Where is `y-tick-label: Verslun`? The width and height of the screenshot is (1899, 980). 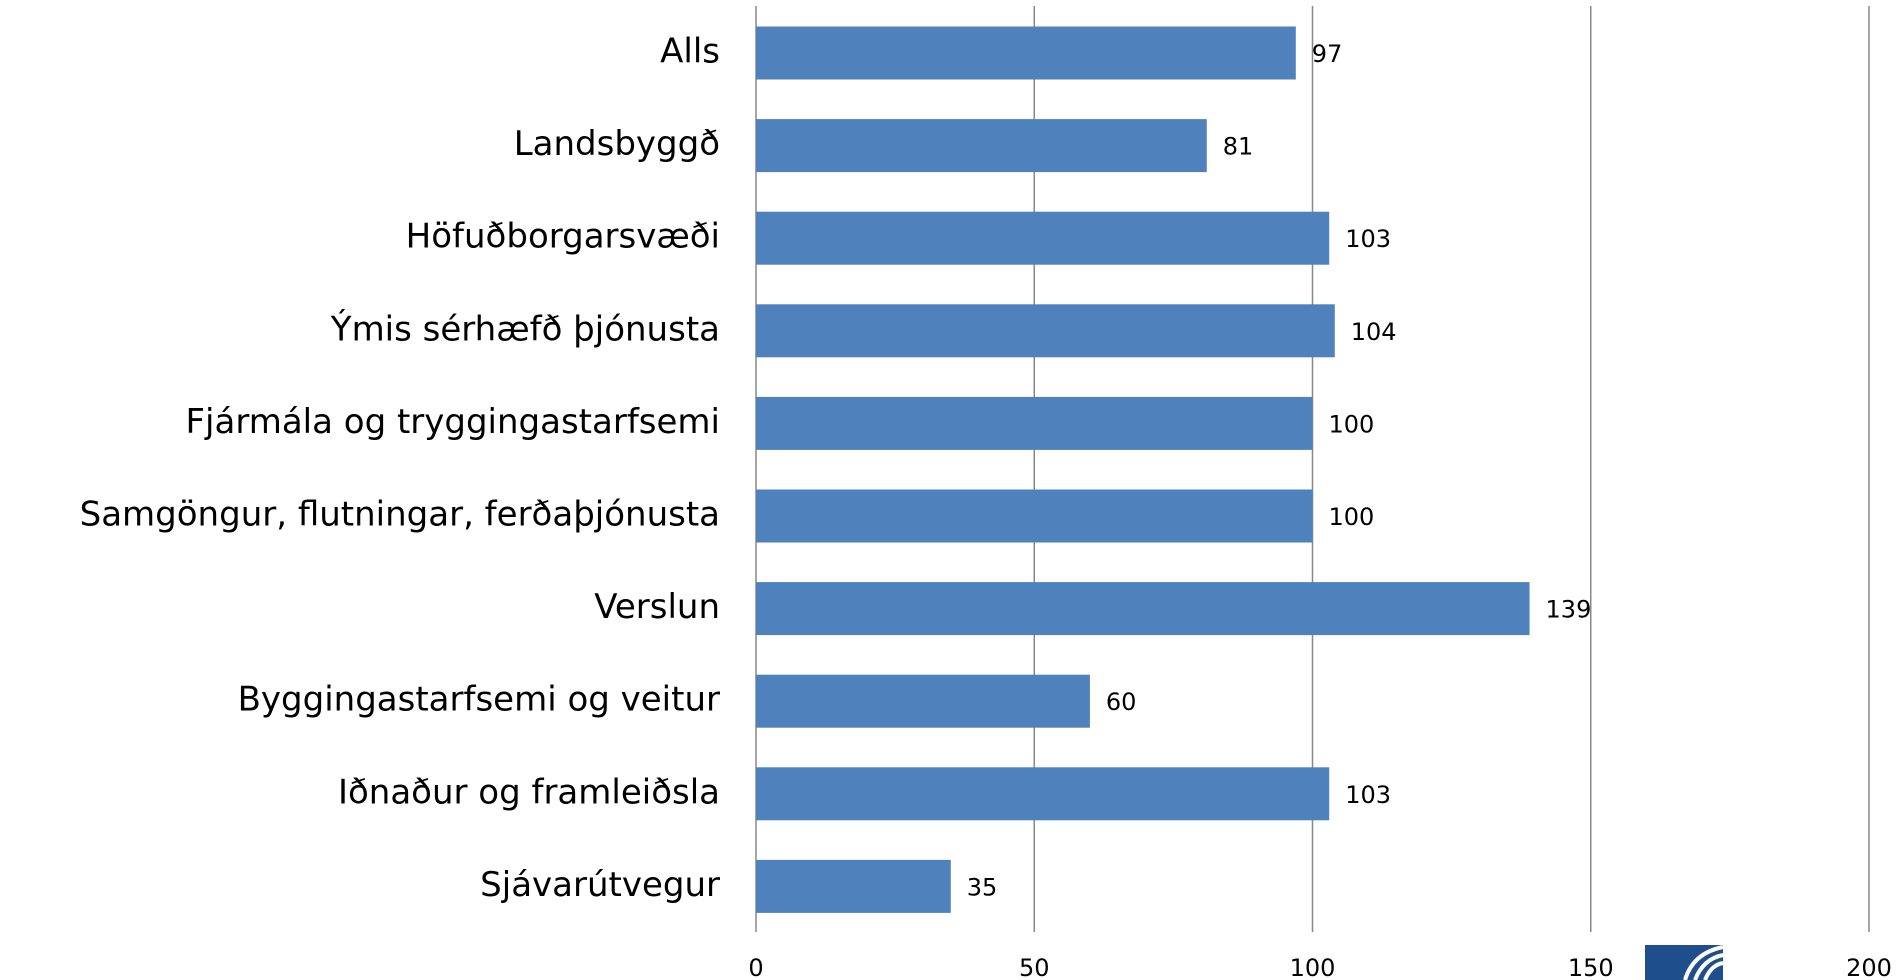
y-tick-label: Verslun is located at coordinates (657, 607).